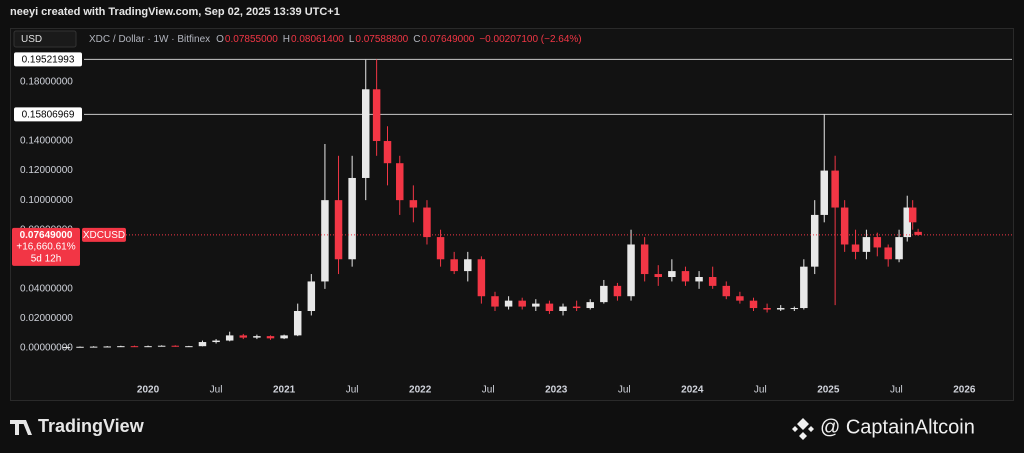 The height and width of the screenshot is (453, 1024). What do you see at coordinates (251, 39) in the screenshot?
I see `ohlc-value: 0.07855000` at bounding box center [251, 39].